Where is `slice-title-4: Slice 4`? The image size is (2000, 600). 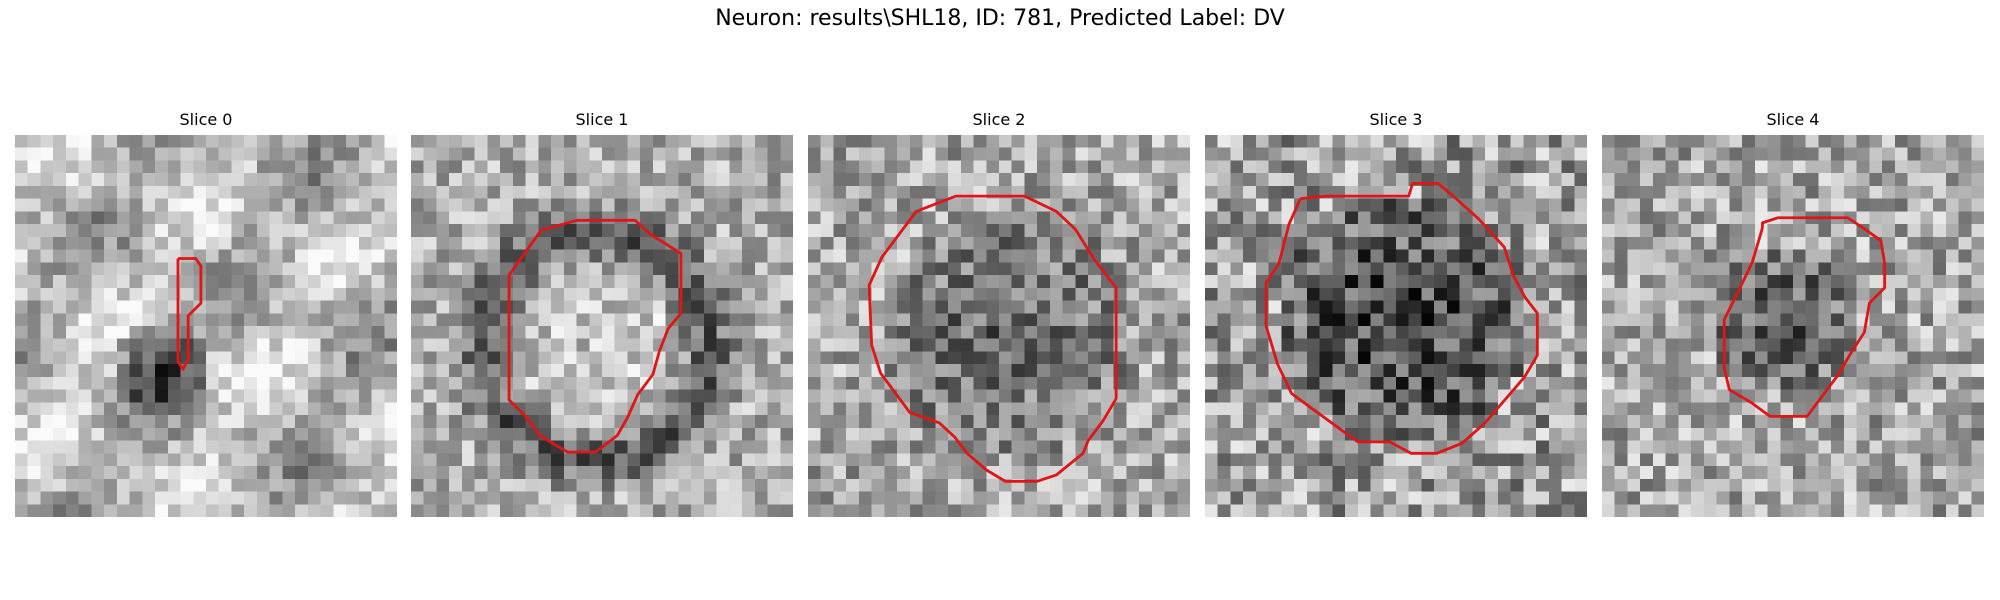 slice-title-4: Slice 4 is located at coordinates (1793, 119).